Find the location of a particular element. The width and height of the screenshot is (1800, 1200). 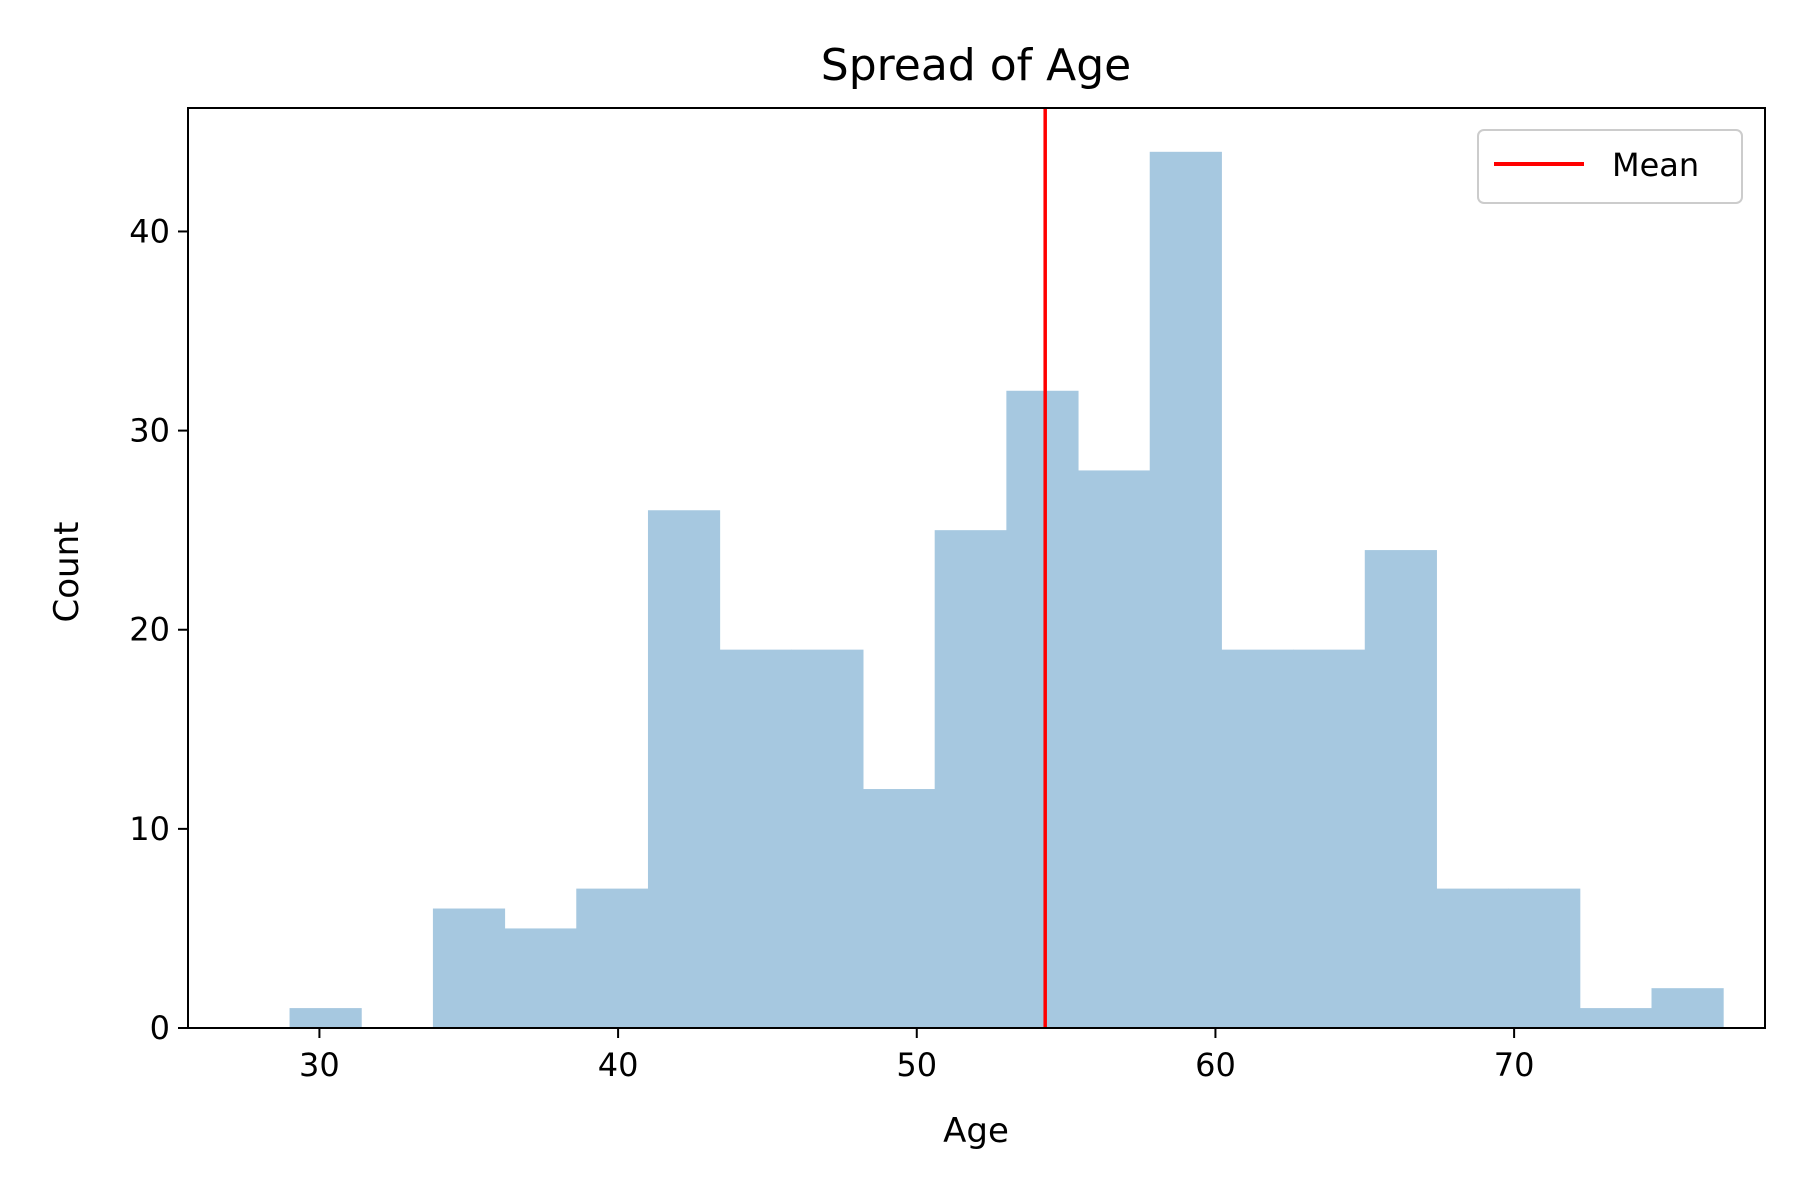

x-tick-label: 70 is located at coordinates (1514, 1065).